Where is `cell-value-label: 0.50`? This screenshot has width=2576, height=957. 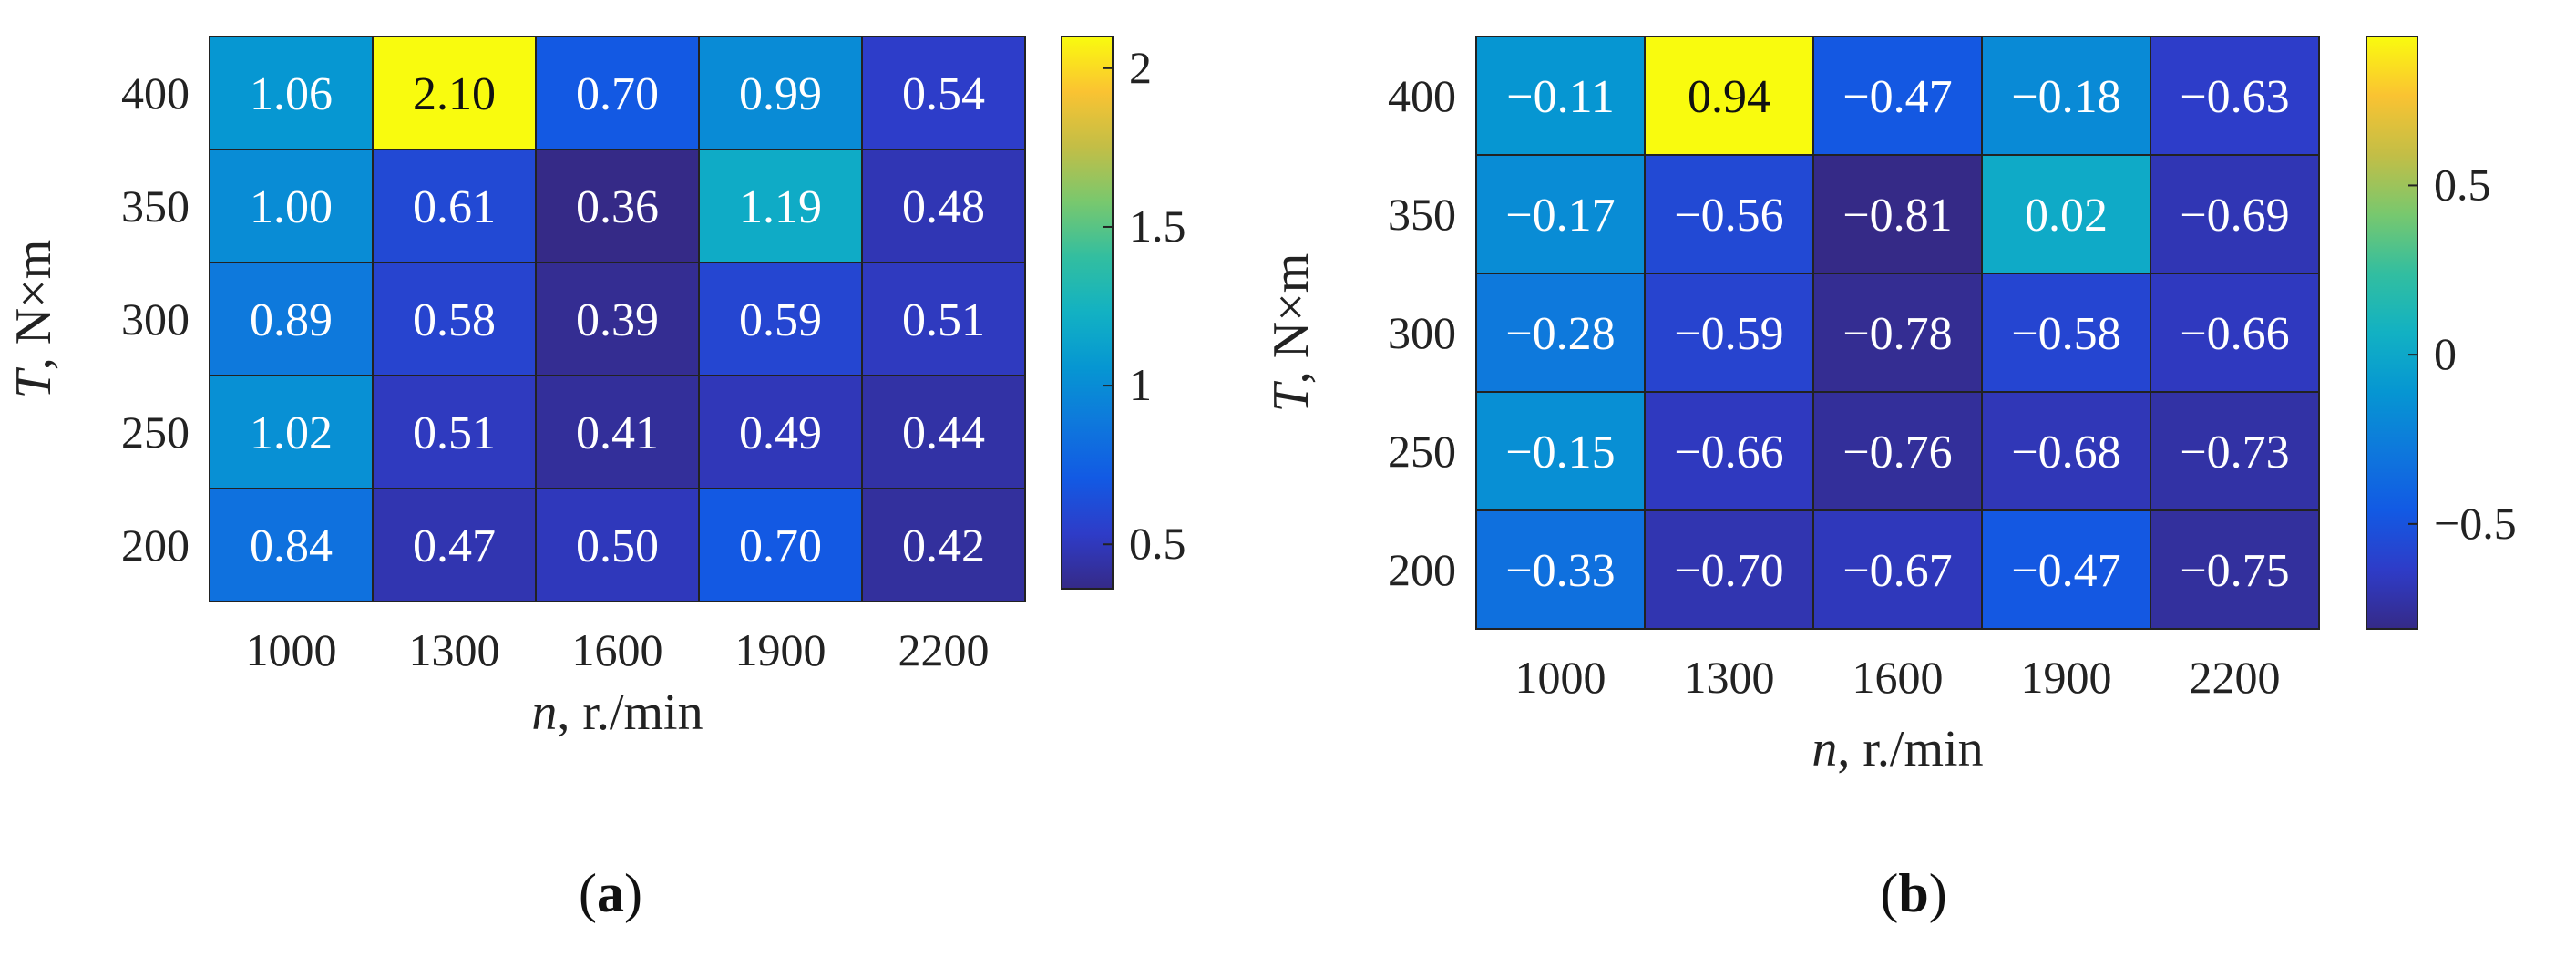 cell-value-label: 0.50 is located at coordinates (618, 546).